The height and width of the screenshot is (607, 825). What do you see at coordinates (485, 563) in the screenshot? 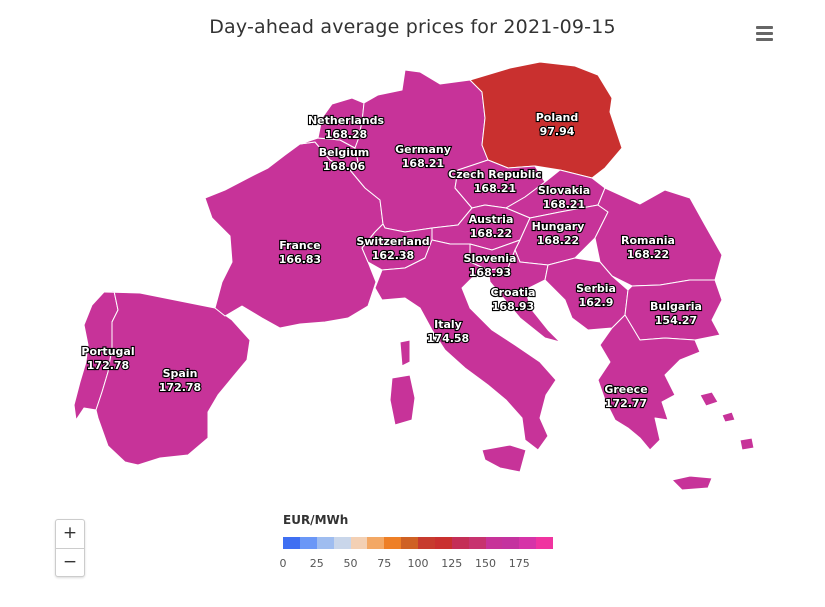
I see `legend-tick-label: 150` at bounding box center [485, 563].